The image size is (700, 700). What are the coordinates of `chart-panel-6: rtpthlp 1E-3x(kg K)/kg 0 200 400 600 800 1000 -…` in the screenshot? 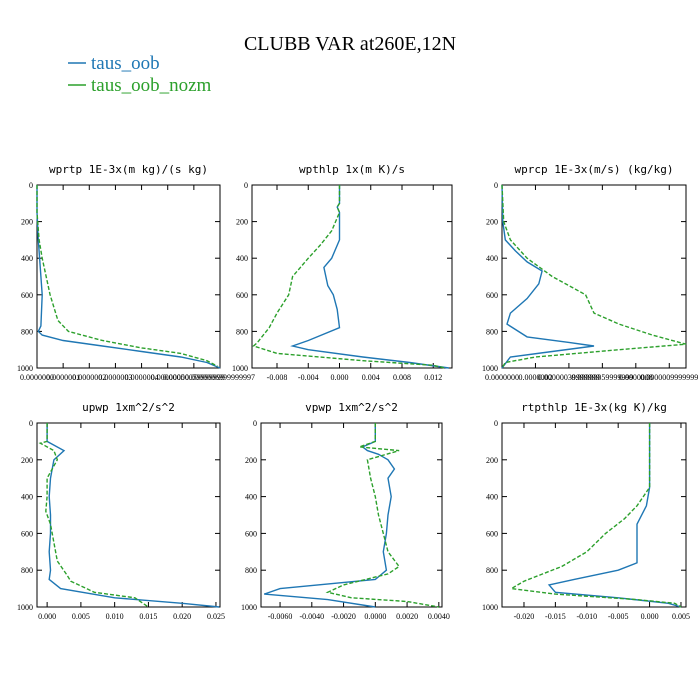 It's located at (586, 511).